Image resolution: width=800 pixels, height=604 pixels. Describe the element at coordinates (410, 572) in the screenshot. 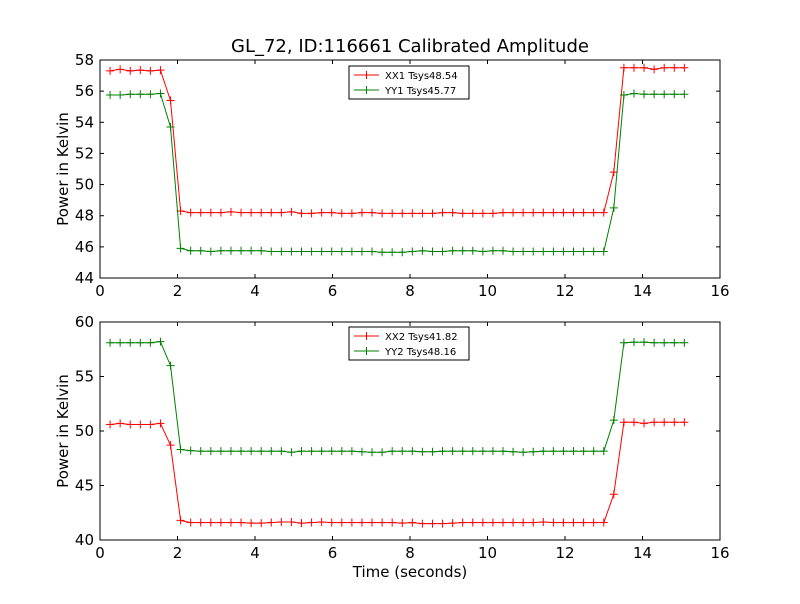

I see `x-axis-label: Time (seconds)` at that location.